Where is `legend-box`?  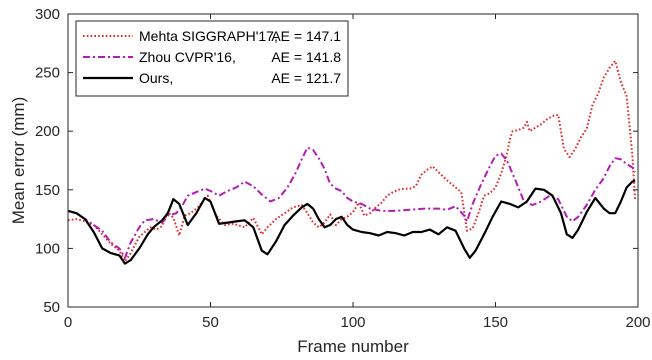
legend-box is located at coordinates (212, 58).